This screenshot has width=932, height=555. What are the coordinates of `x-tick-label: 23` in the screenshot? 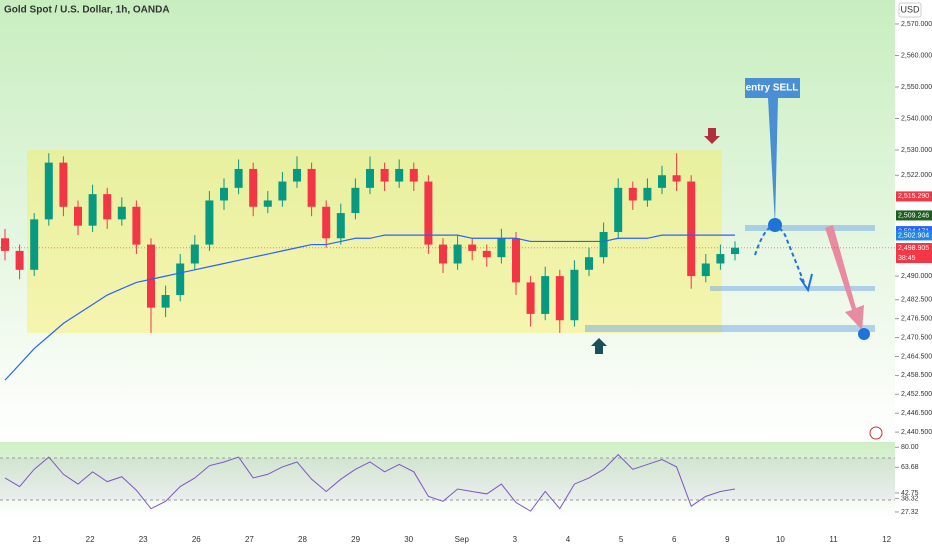 It's located at (143, 539).